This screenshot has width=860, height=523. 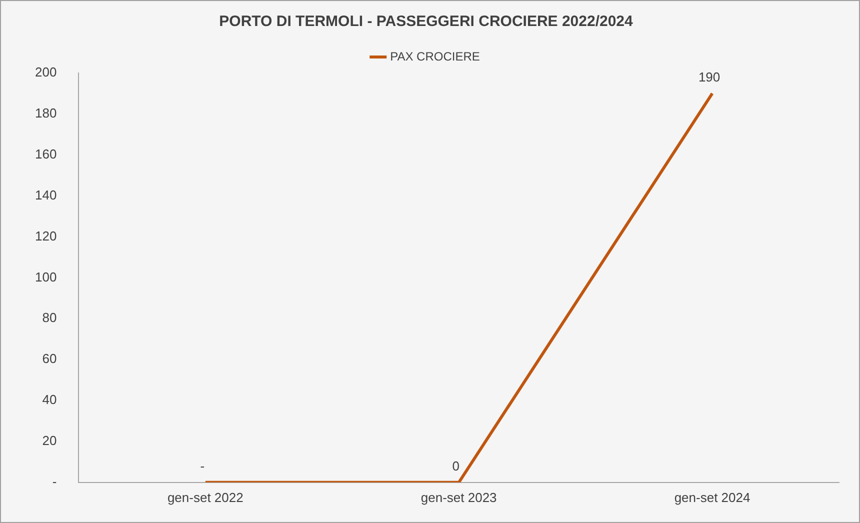 I want to click on x-tick-label: gen-set 2022, so click(x=205, y=497).